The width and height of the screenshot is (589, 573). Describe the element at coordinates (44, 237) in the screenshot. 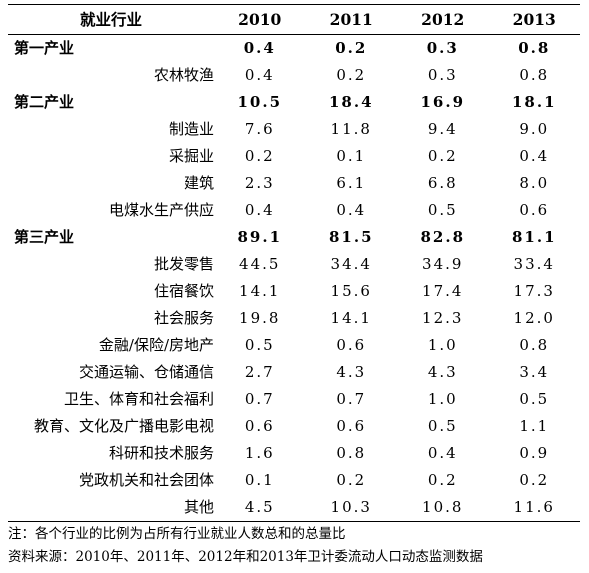

I see `sector-name: 第三产业` at that location.